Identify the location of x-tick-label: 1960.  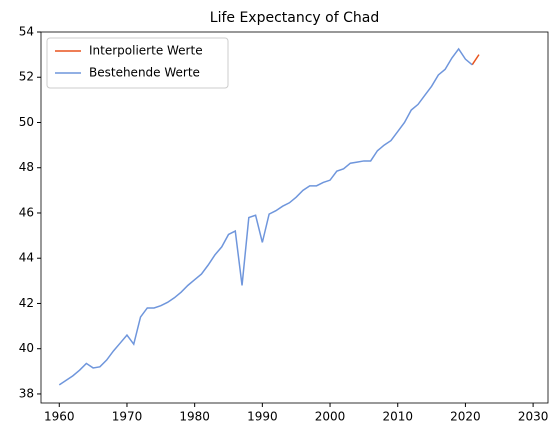
(59, 417).